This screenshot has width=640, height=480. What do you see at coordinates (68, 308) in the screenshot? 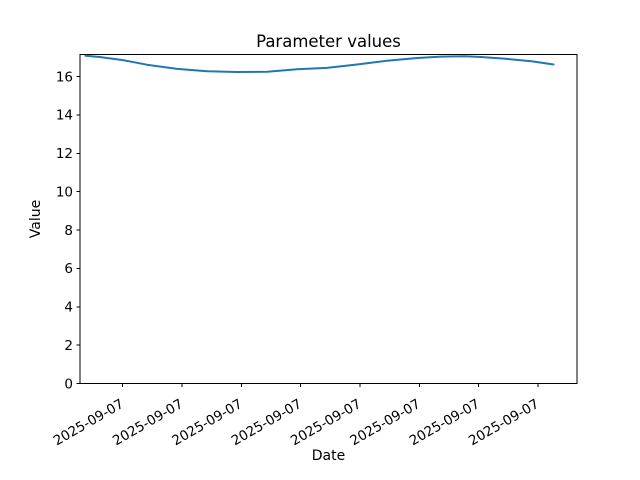
I see `y-tick-label: 4` at bounding box center [68, 308].